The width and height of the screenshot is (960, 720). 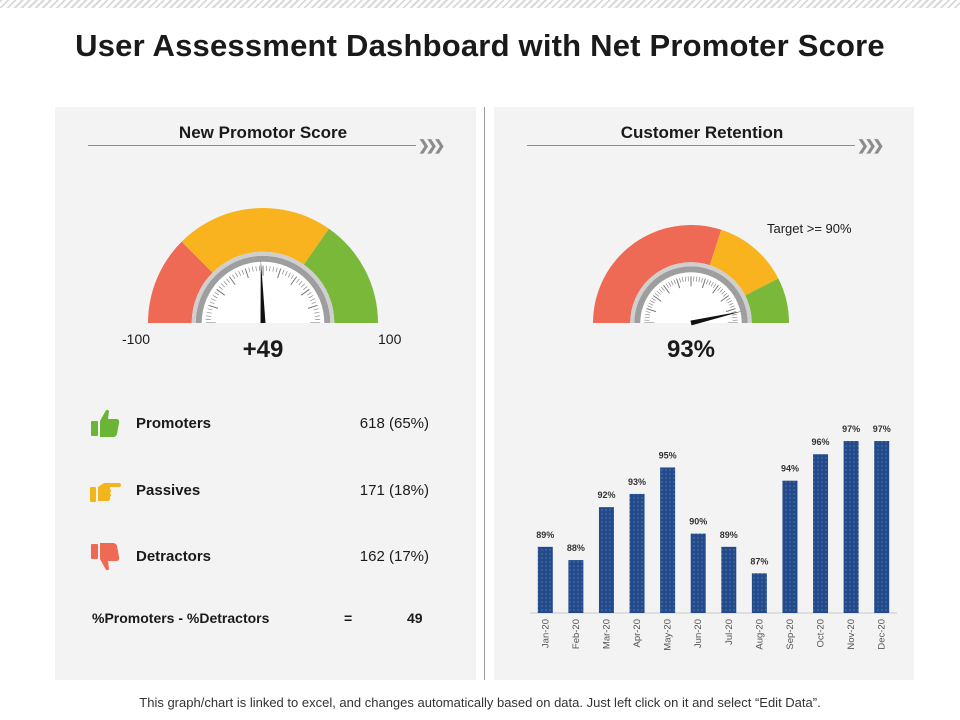 What do you see at coordinates (348, 618) in the screenshot?
I see `nps-formula-equals: =` at bounding box center [348, 618].